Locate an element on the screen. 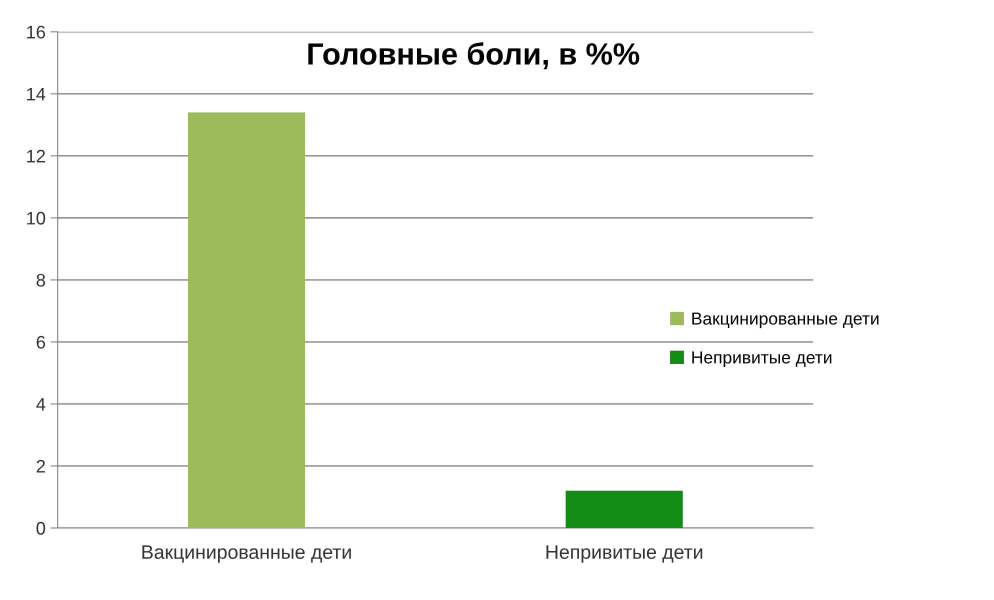 The image size is (994, 600). y-tick-label: 2 is located at coordinates (40, 466).